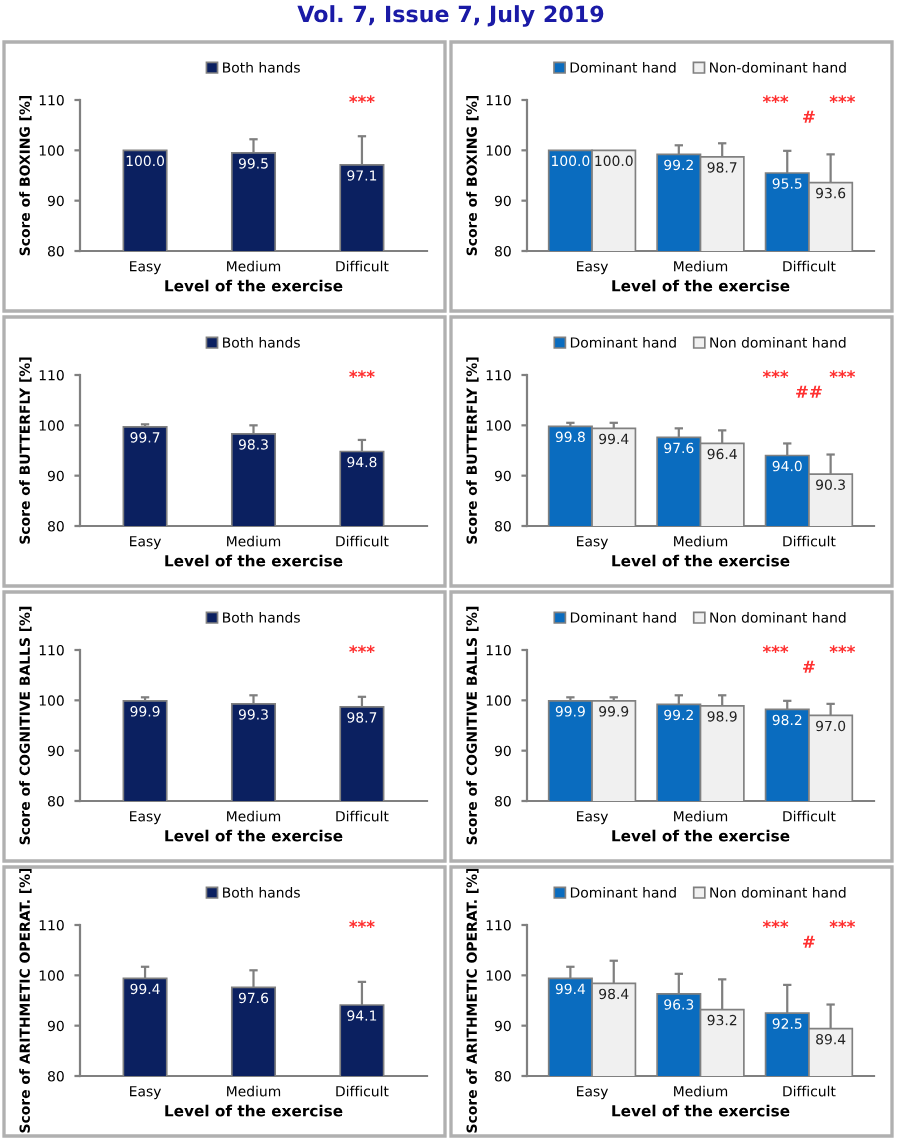 The height and width of the screenshot is (1148, 902). What do you see at coordinates (809, 391) in the screenshot?
I see `annotation: ##` at bounding box center [809, 391].